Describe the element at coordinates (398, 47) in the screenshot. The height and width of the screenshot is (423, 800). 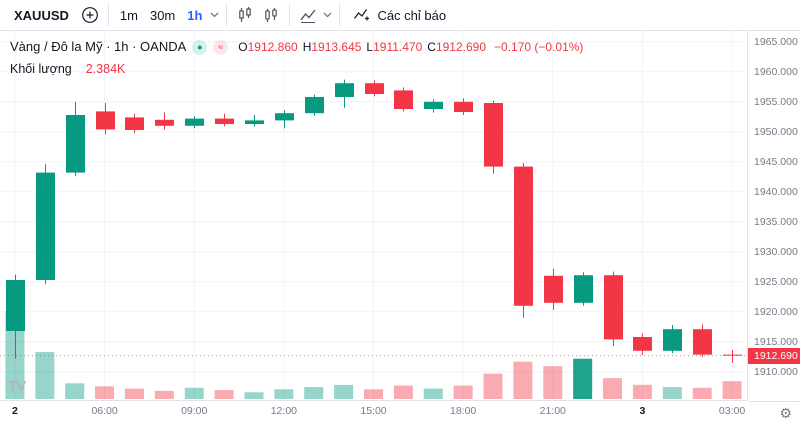
I see `low-value: 1911.470` at that location.